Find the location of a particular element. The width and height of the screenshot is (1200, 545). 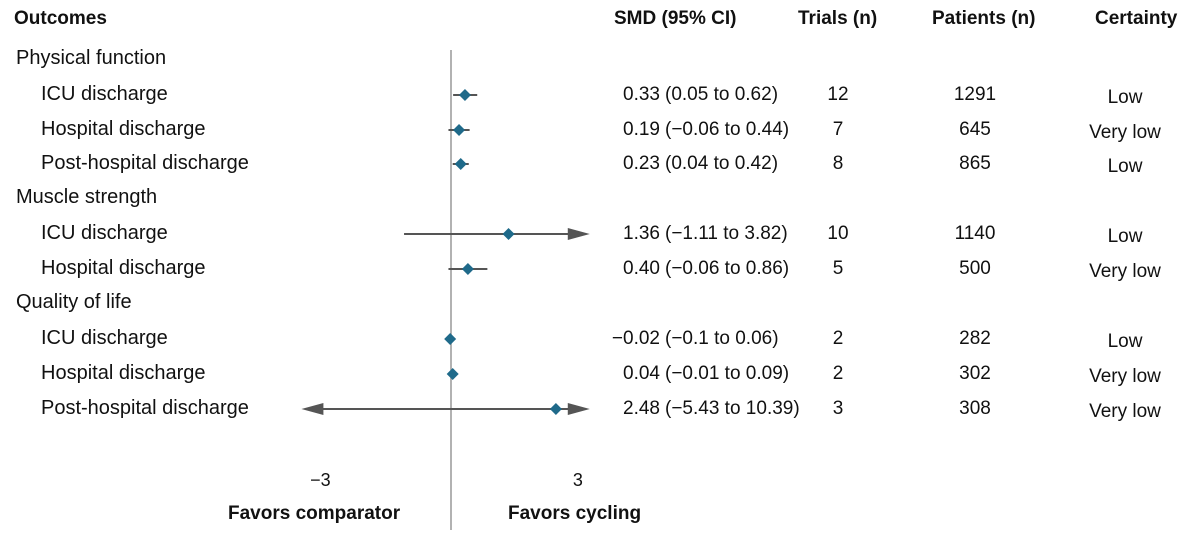

smd-value: 0.23 is located at coordinates (641, 163).